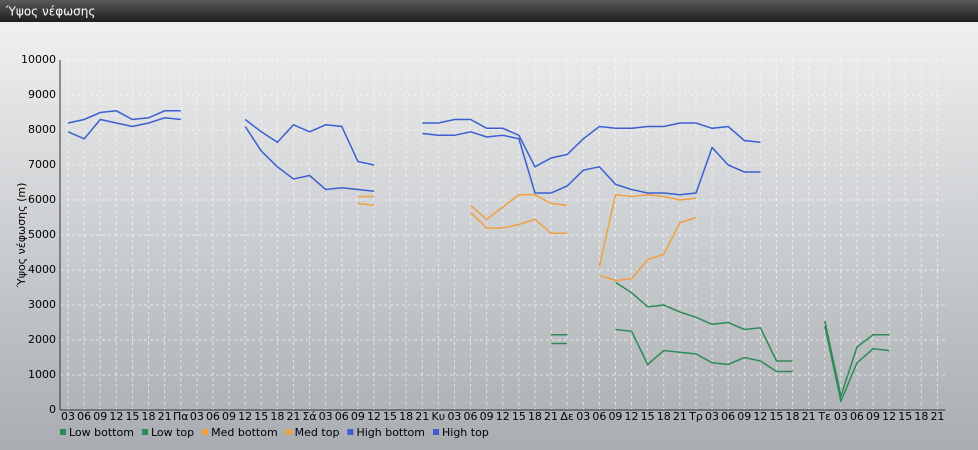  I want to click on legend-label: Med bottom, so click(244, 432).